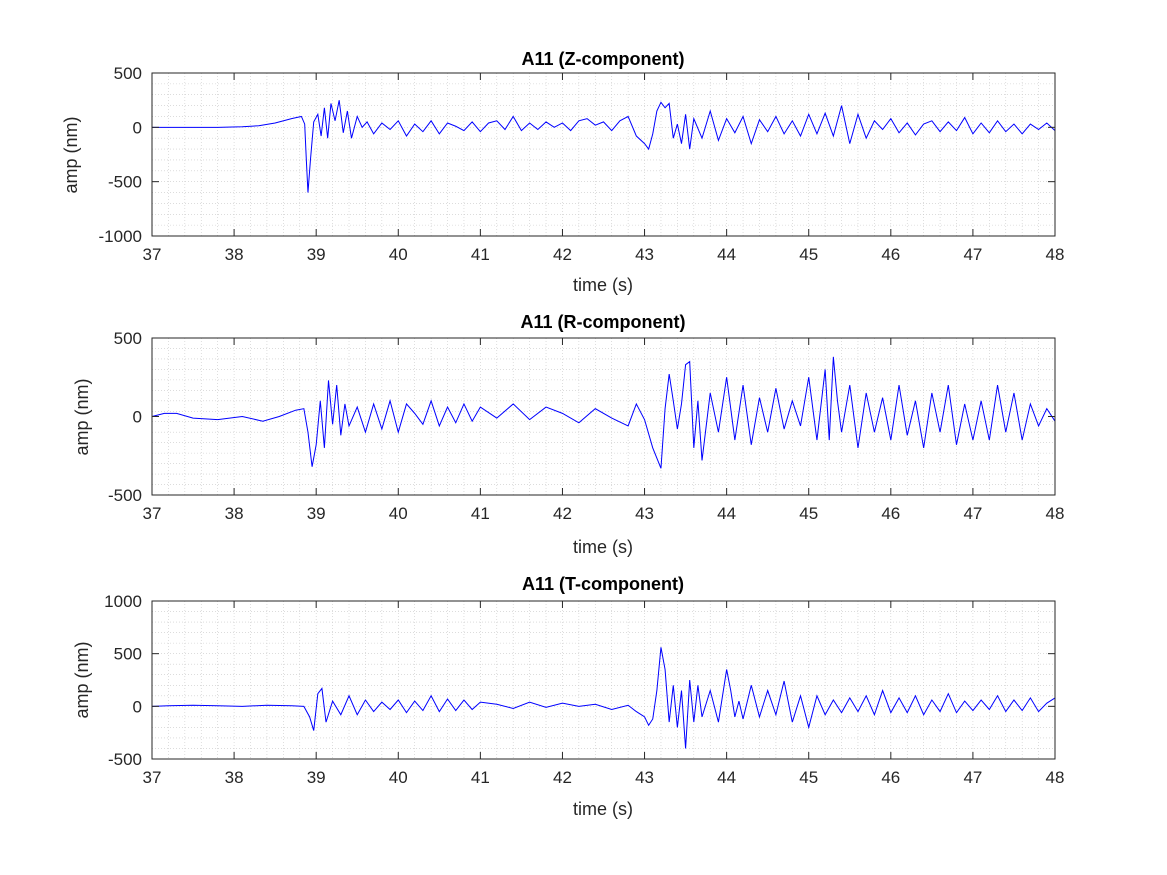 Image resolution: width=1167 pixels, height=875 pixels. What do you see at coordinates (603, 809) in the screenshot?
I see `x-axis-label-t: time (s)` at bounding box center [603, 809].